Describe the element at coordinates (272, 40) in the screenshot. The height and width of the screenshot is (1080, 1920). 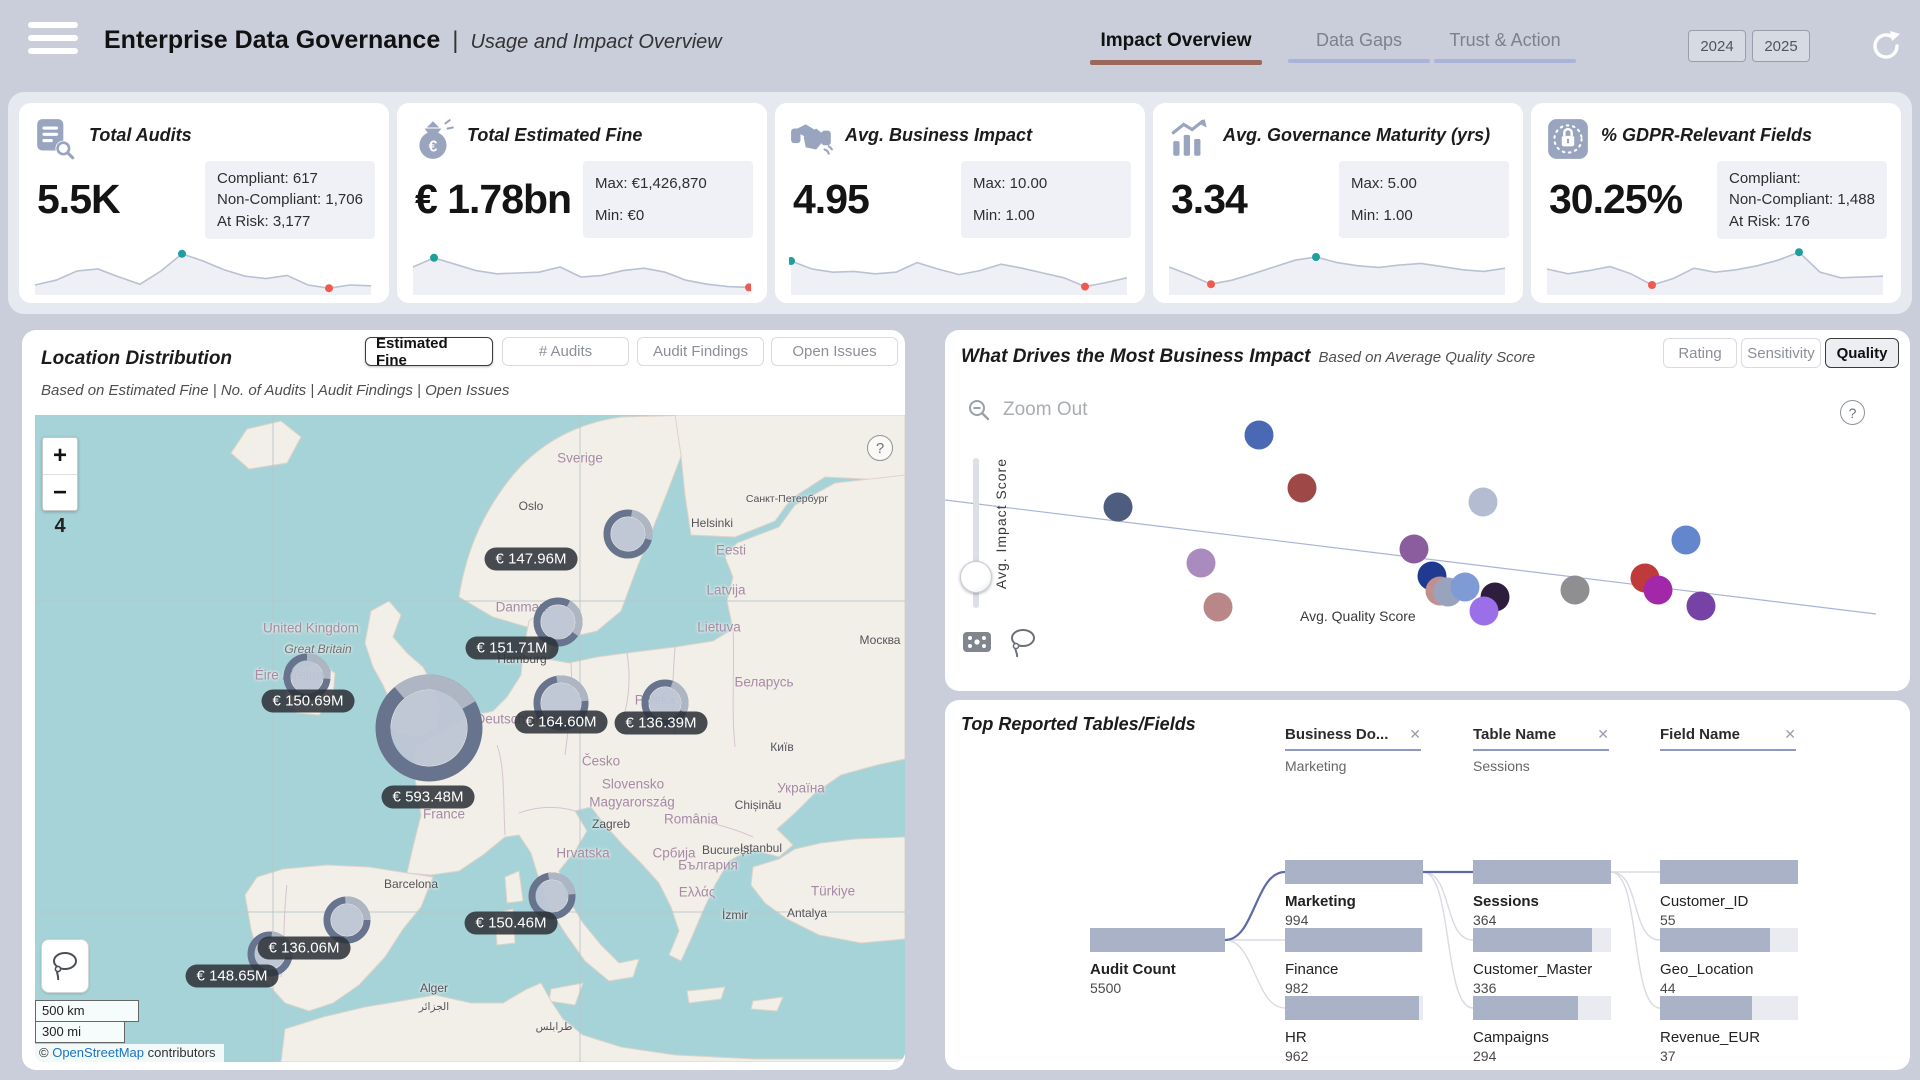
I see `dashboard-title: Enterprise Data Governance` at that location.